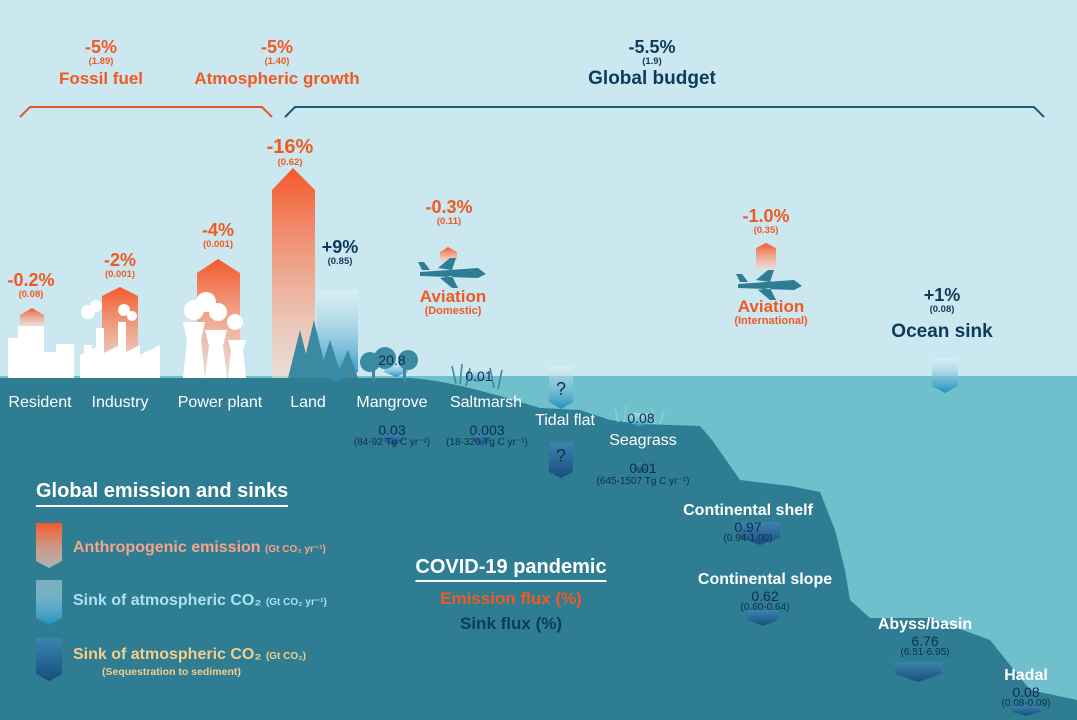  I want to click on budget-pct: -5.5%, so click(652, 47).